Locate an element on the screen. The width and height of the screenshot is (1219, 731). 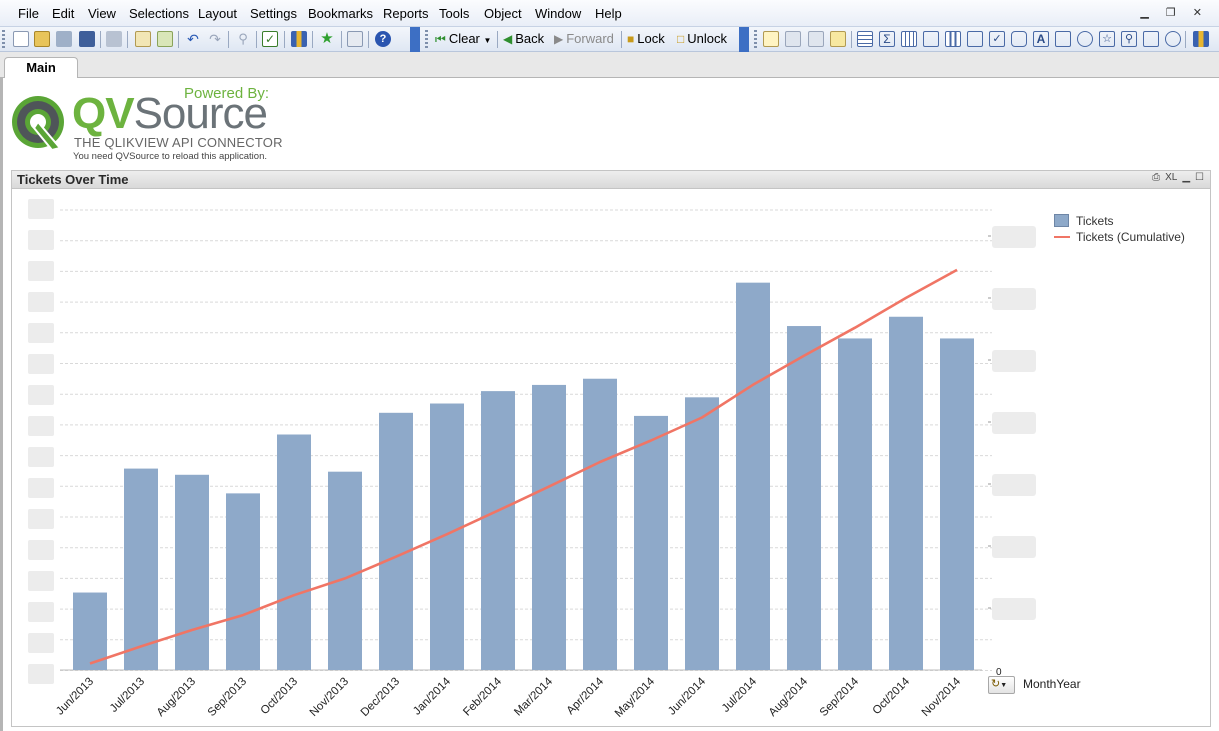
new-sheet-icon is located at coordinates (771, 39).